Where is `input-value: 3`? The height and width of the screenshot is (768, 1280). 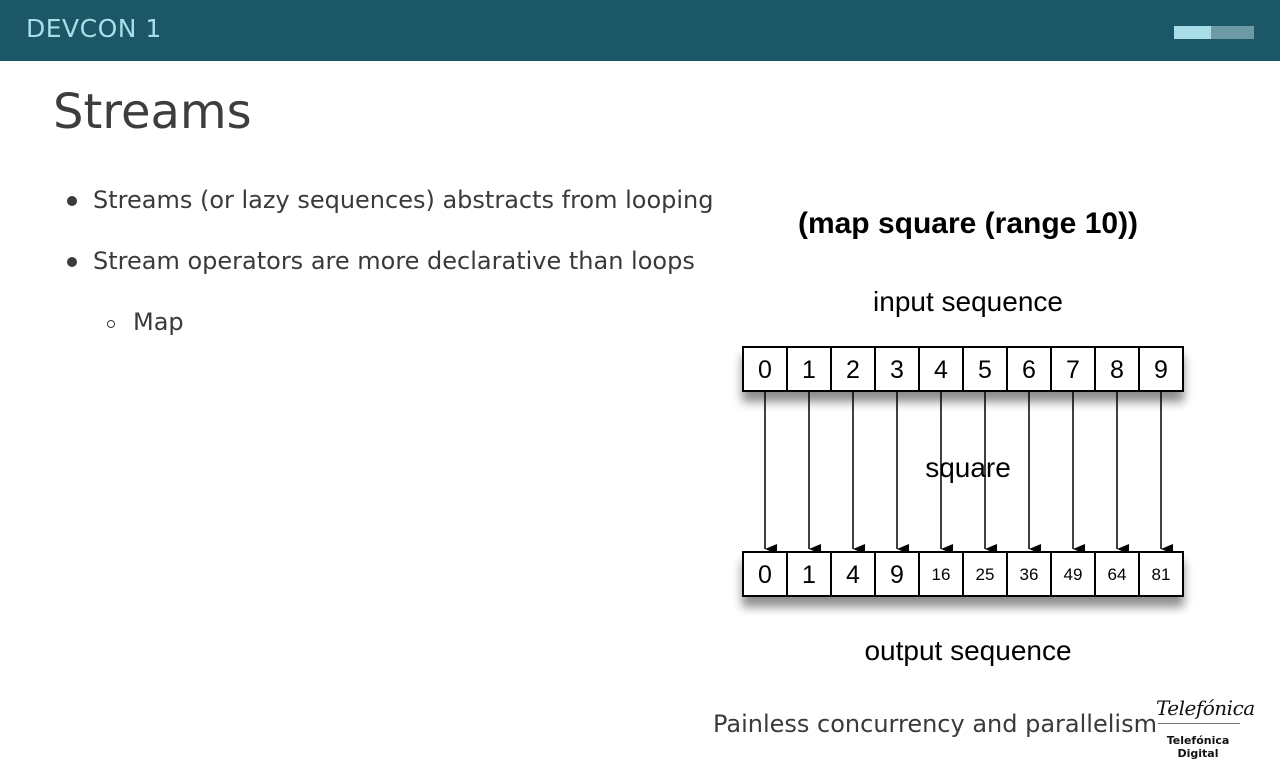 input-value: 3 is located at coordinates (897, 370).